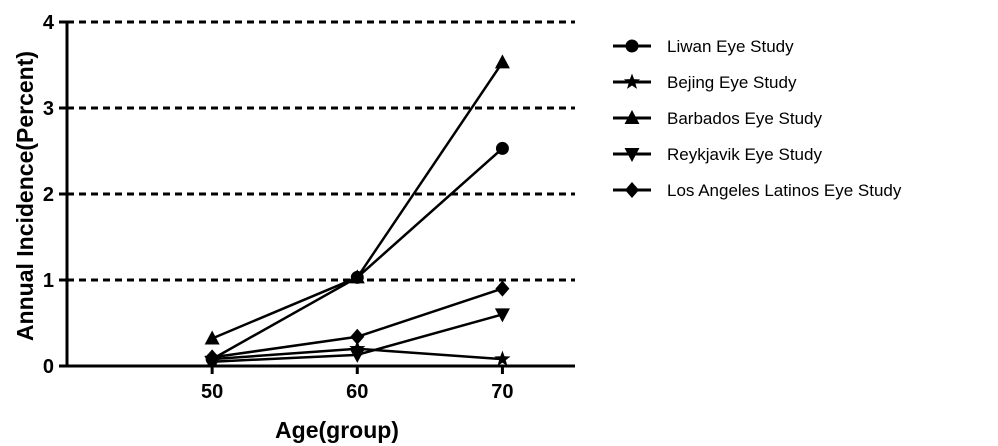 This screenshot has width=998, height=446. Describe the element at coordinates (48, 109) in the screenshot. I see `y-tick-label: 3` at that location.